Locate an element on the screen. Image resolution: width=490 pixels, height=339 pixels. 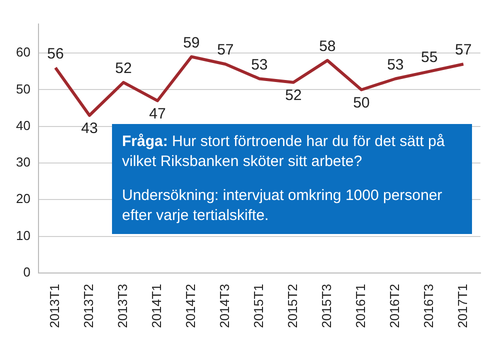
data-label: 47 is located at coordinates (157, 113).